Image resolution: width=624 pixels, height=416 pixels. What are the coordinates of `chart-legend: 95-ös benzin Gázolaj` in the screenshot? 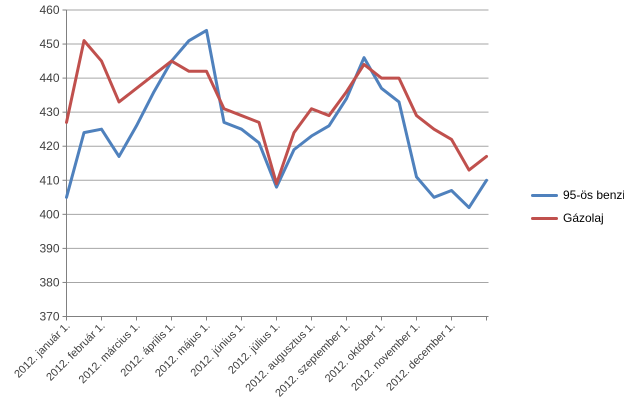 It's located at (577, 206).